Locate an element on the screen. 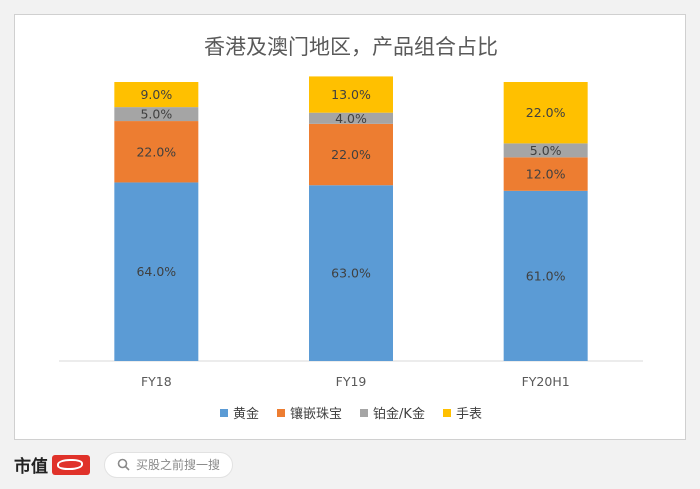  x-tick-label: FY20H1 is located at coordinates (546, 381).